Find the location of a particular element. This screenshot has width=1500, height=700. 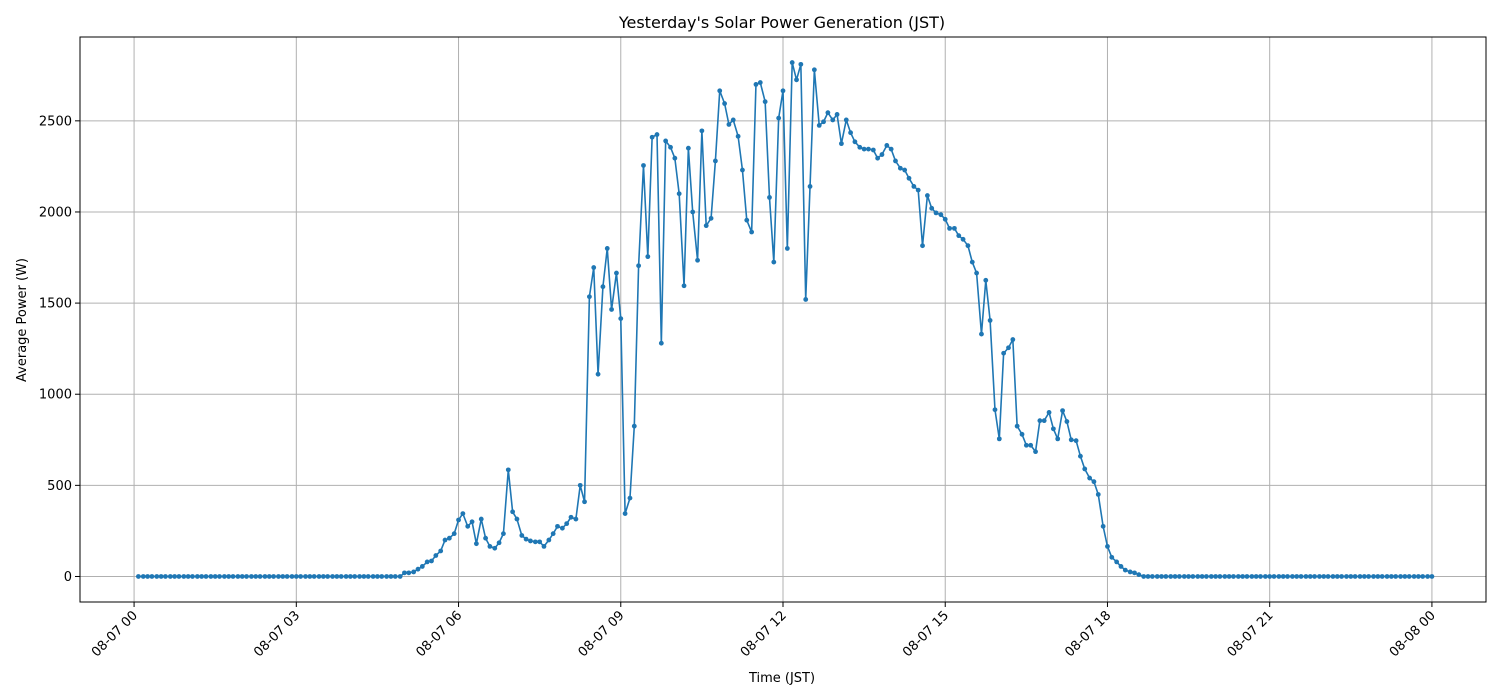

y-tick-label: 500 is located at coordinates (59, 486).